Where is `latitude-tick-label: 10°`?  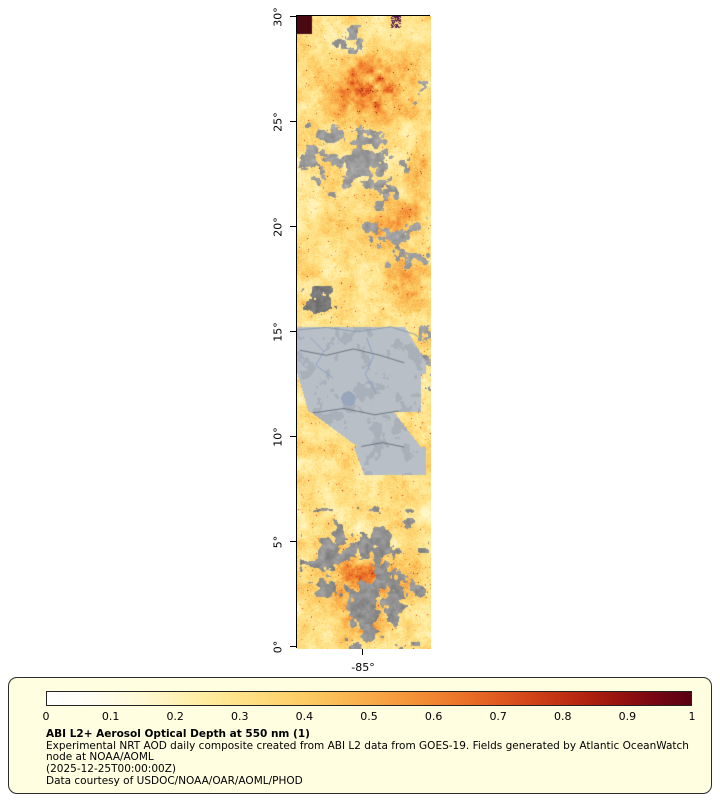 latitude-tick-label: 10° is located at coordinates (278, 436).